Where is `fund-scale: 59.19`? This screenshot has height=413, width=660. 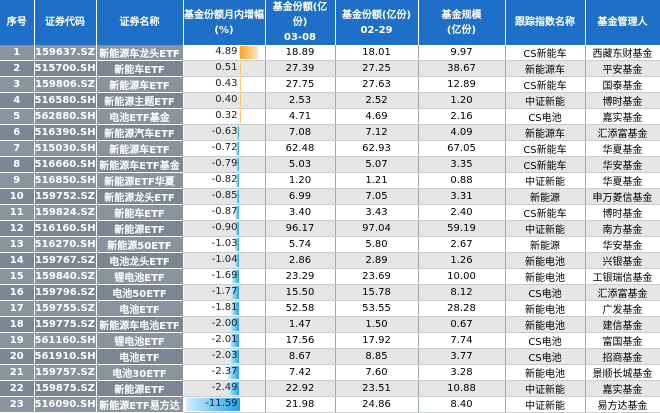
fund-scale: 59.19 is located at coordinates (462, 229).